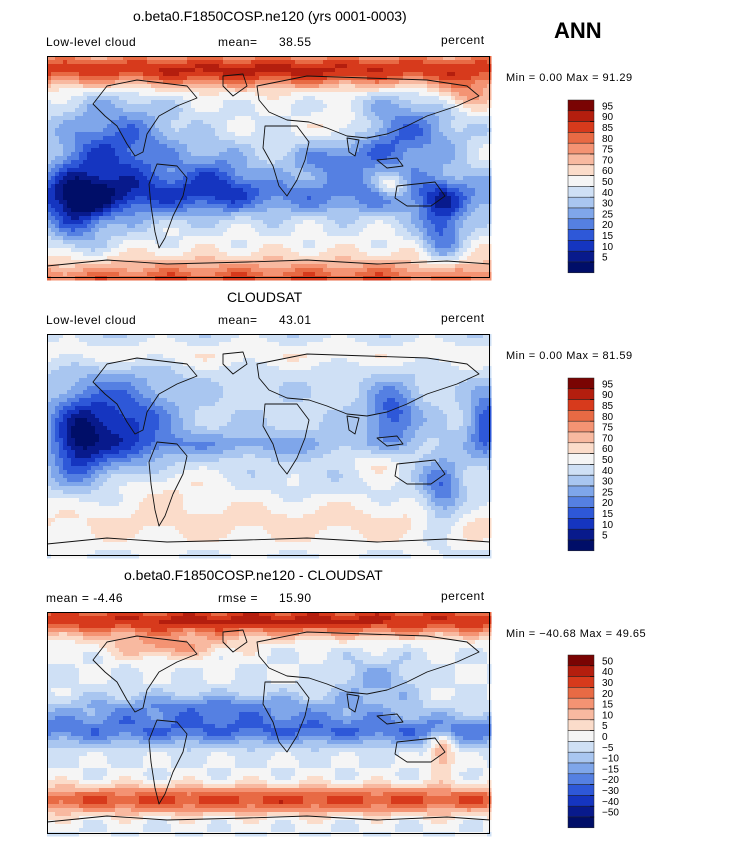 Image resolution: width=733 pixels, height=846 pixels. Describe the element at coordinates (238, 42) in the screenshot. I see `panel-1-mean-label: mean=` at that location.